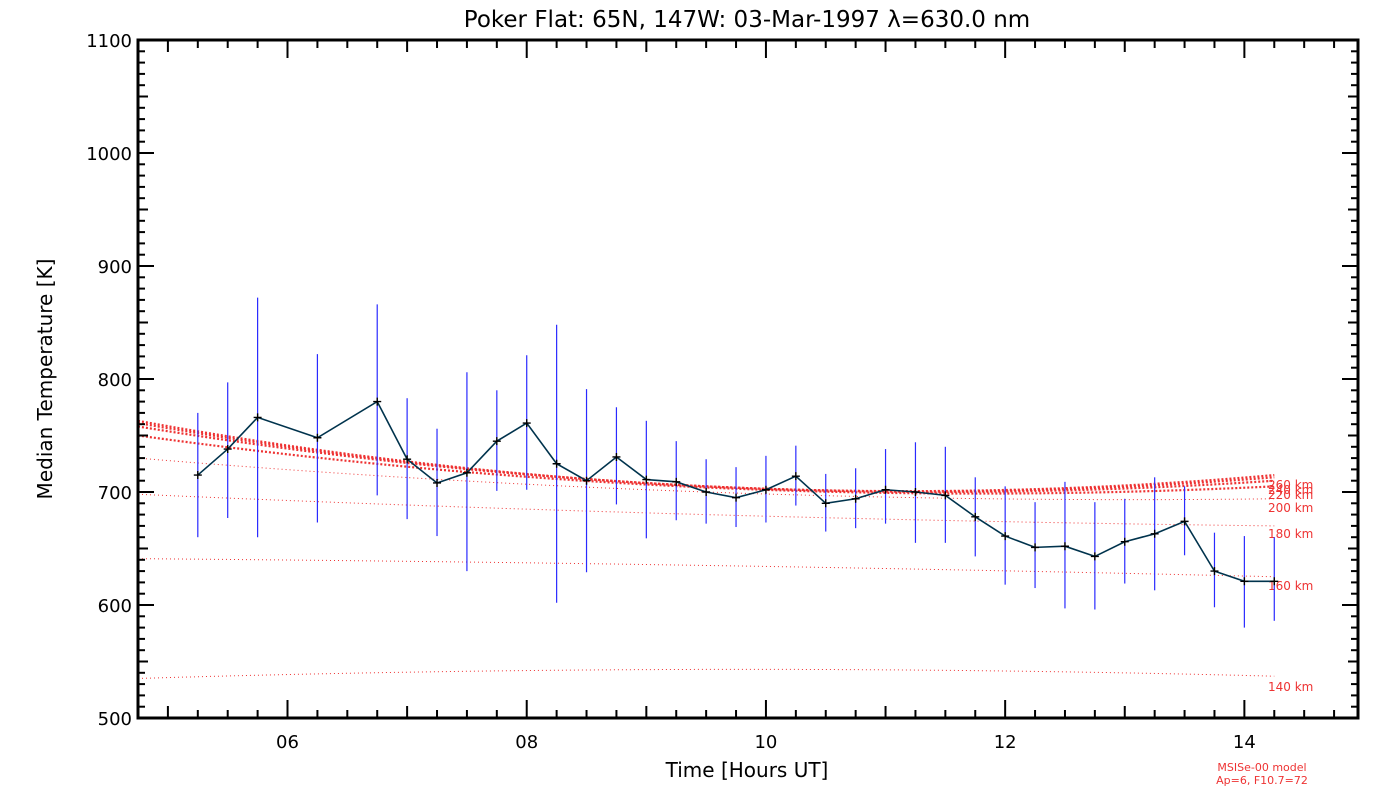 The width and height of the screenshot is (1400, 800). Describe the element at coordinates (115, 493) in the screenshot. I see `y-tick-label: 700` at that location.